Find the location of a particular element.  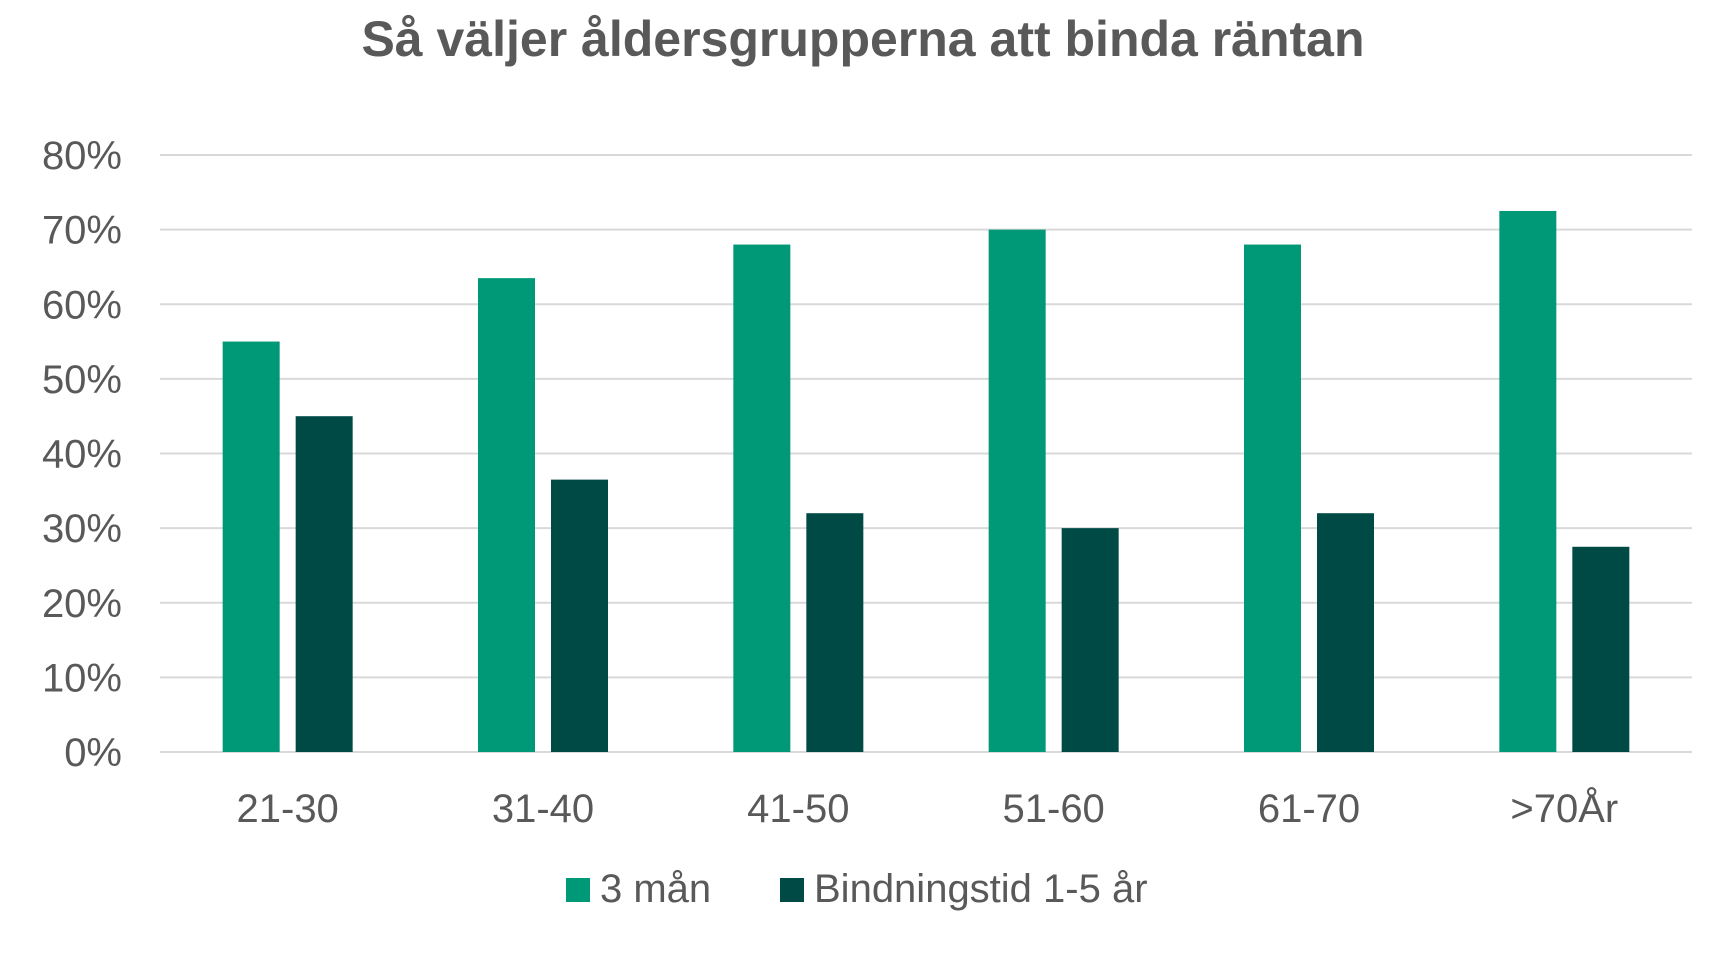

y-tick-label: 40% is located at coordinates (82, 455).